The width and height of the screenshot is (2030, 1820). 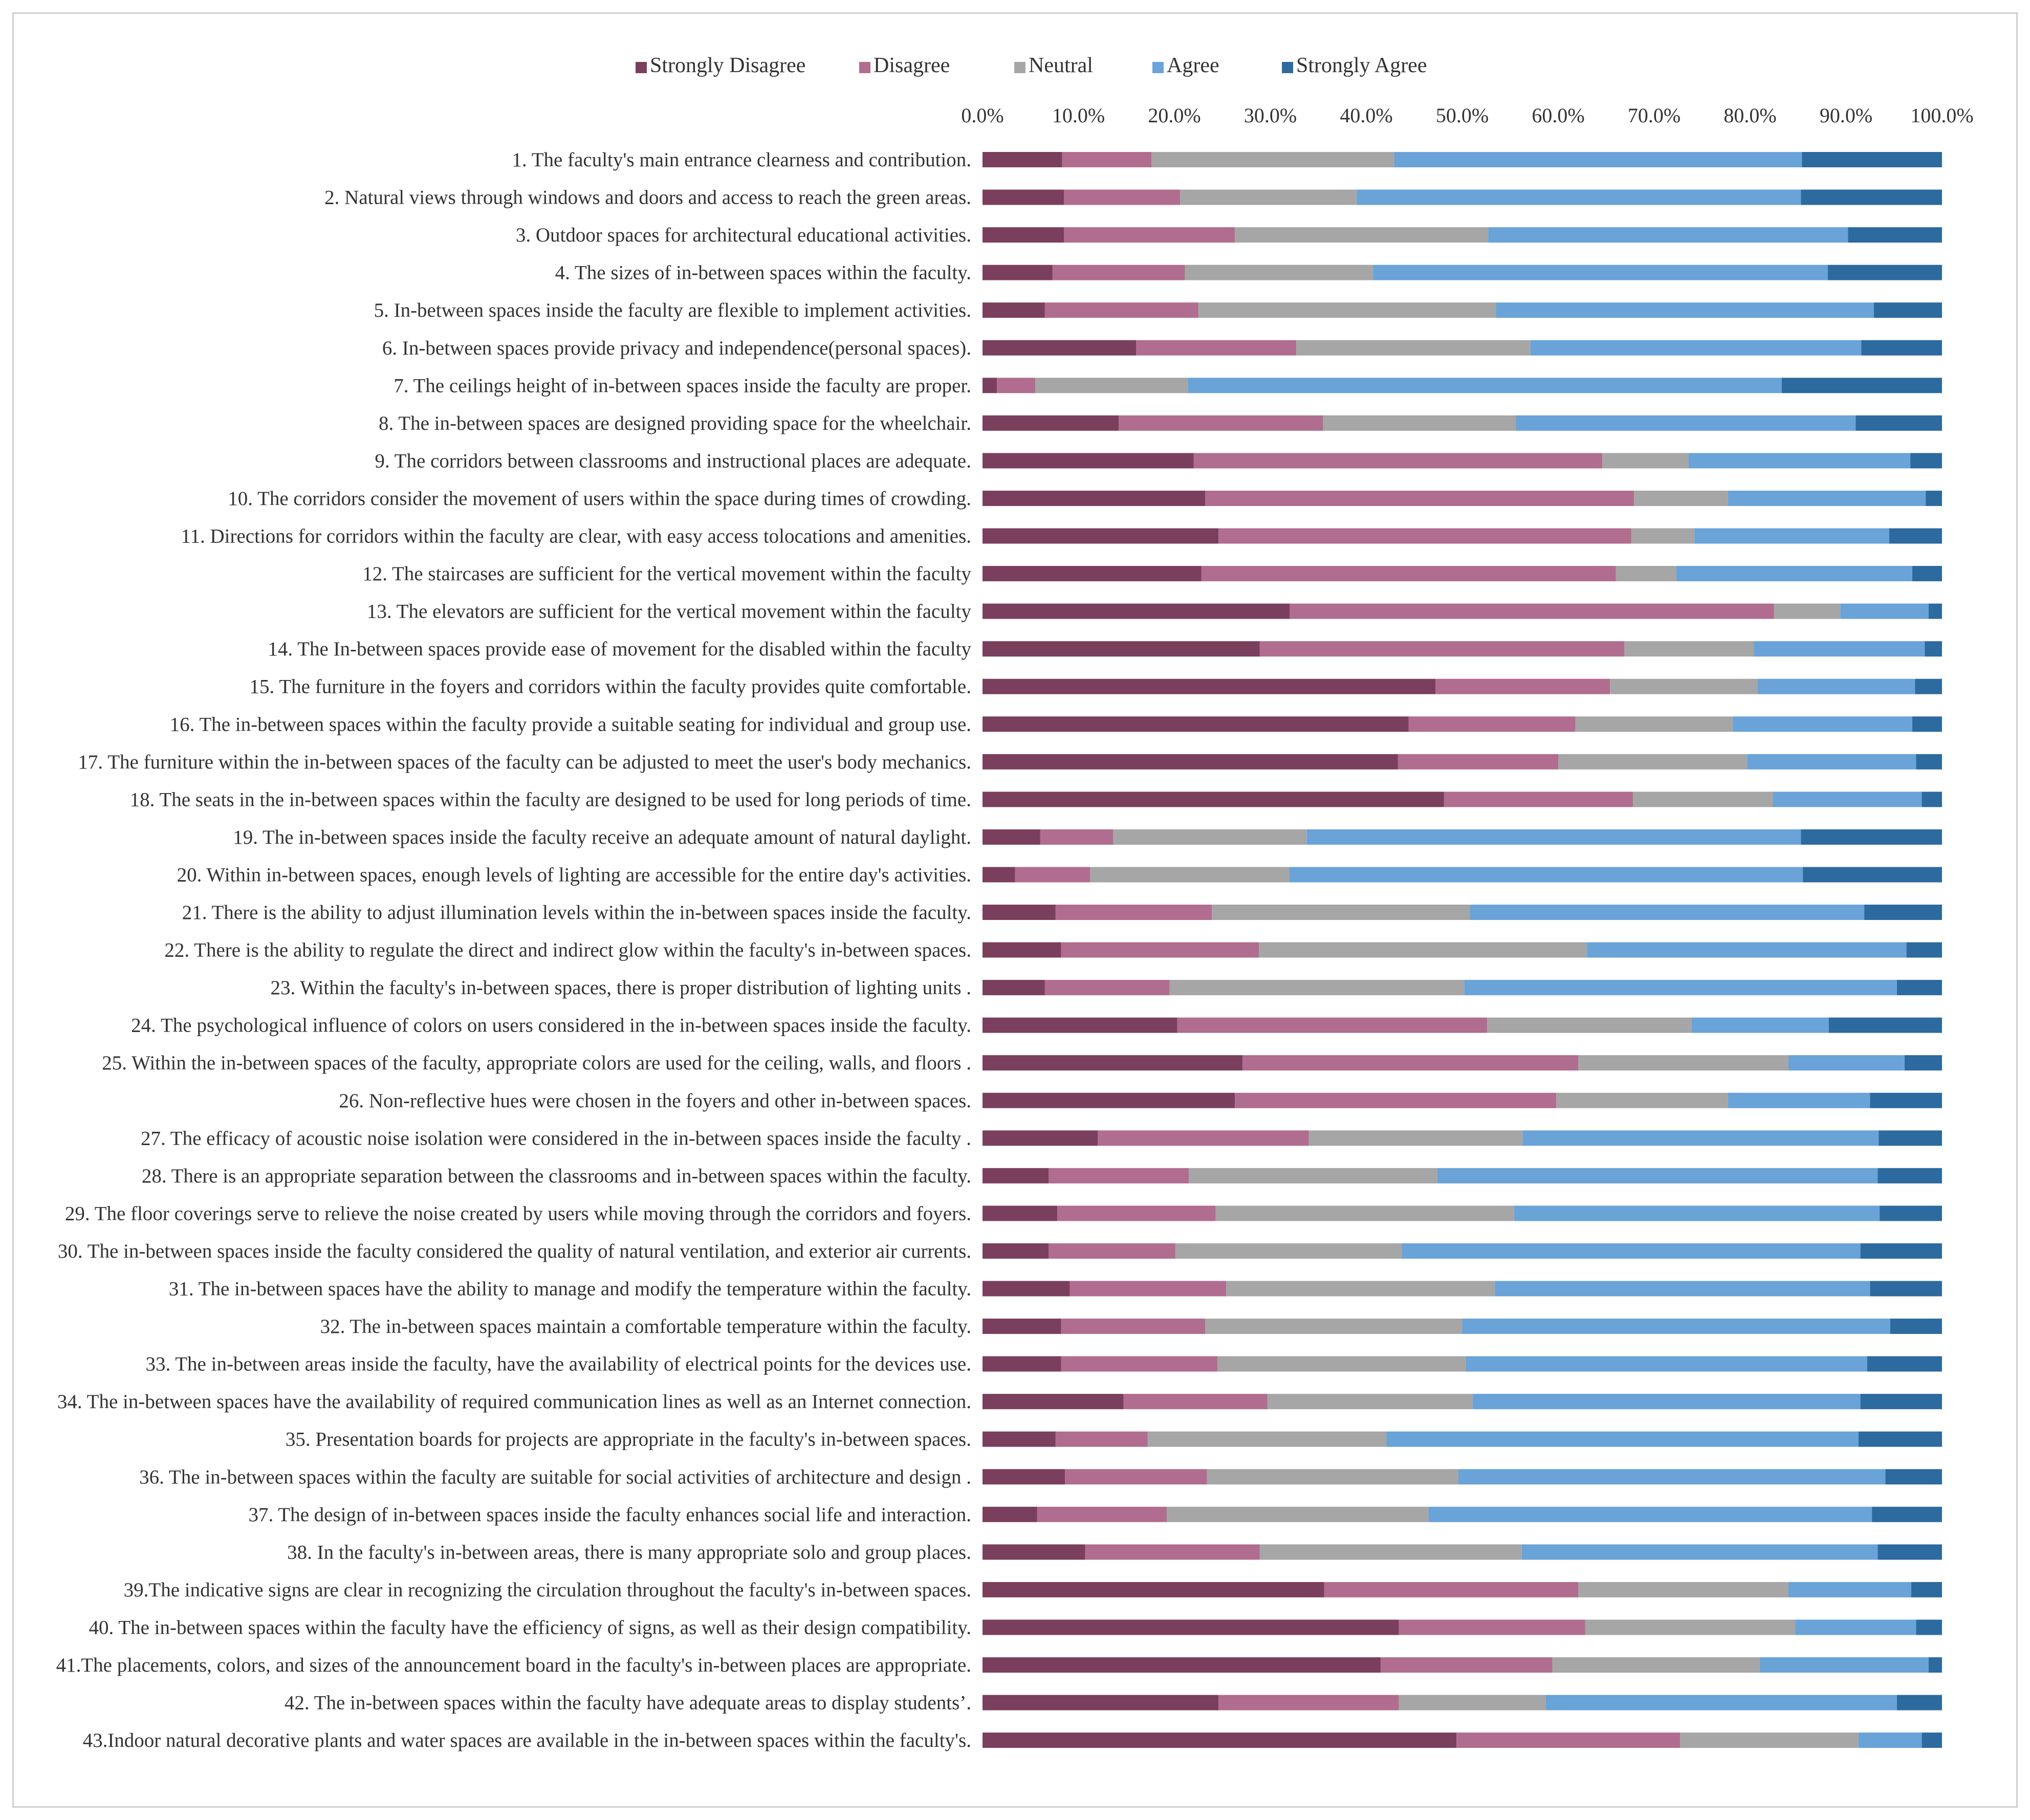 I want to click on legend-item-4: Strongly Agree, so click(x=1354, y=65).